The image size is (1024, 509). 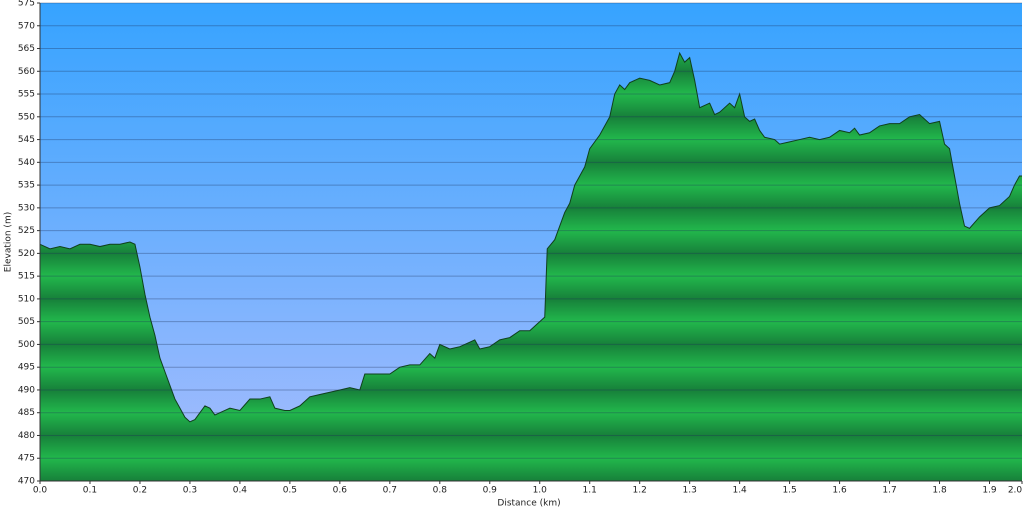 I want to click on y-tick-label: 525, so click(x=26, y=231).